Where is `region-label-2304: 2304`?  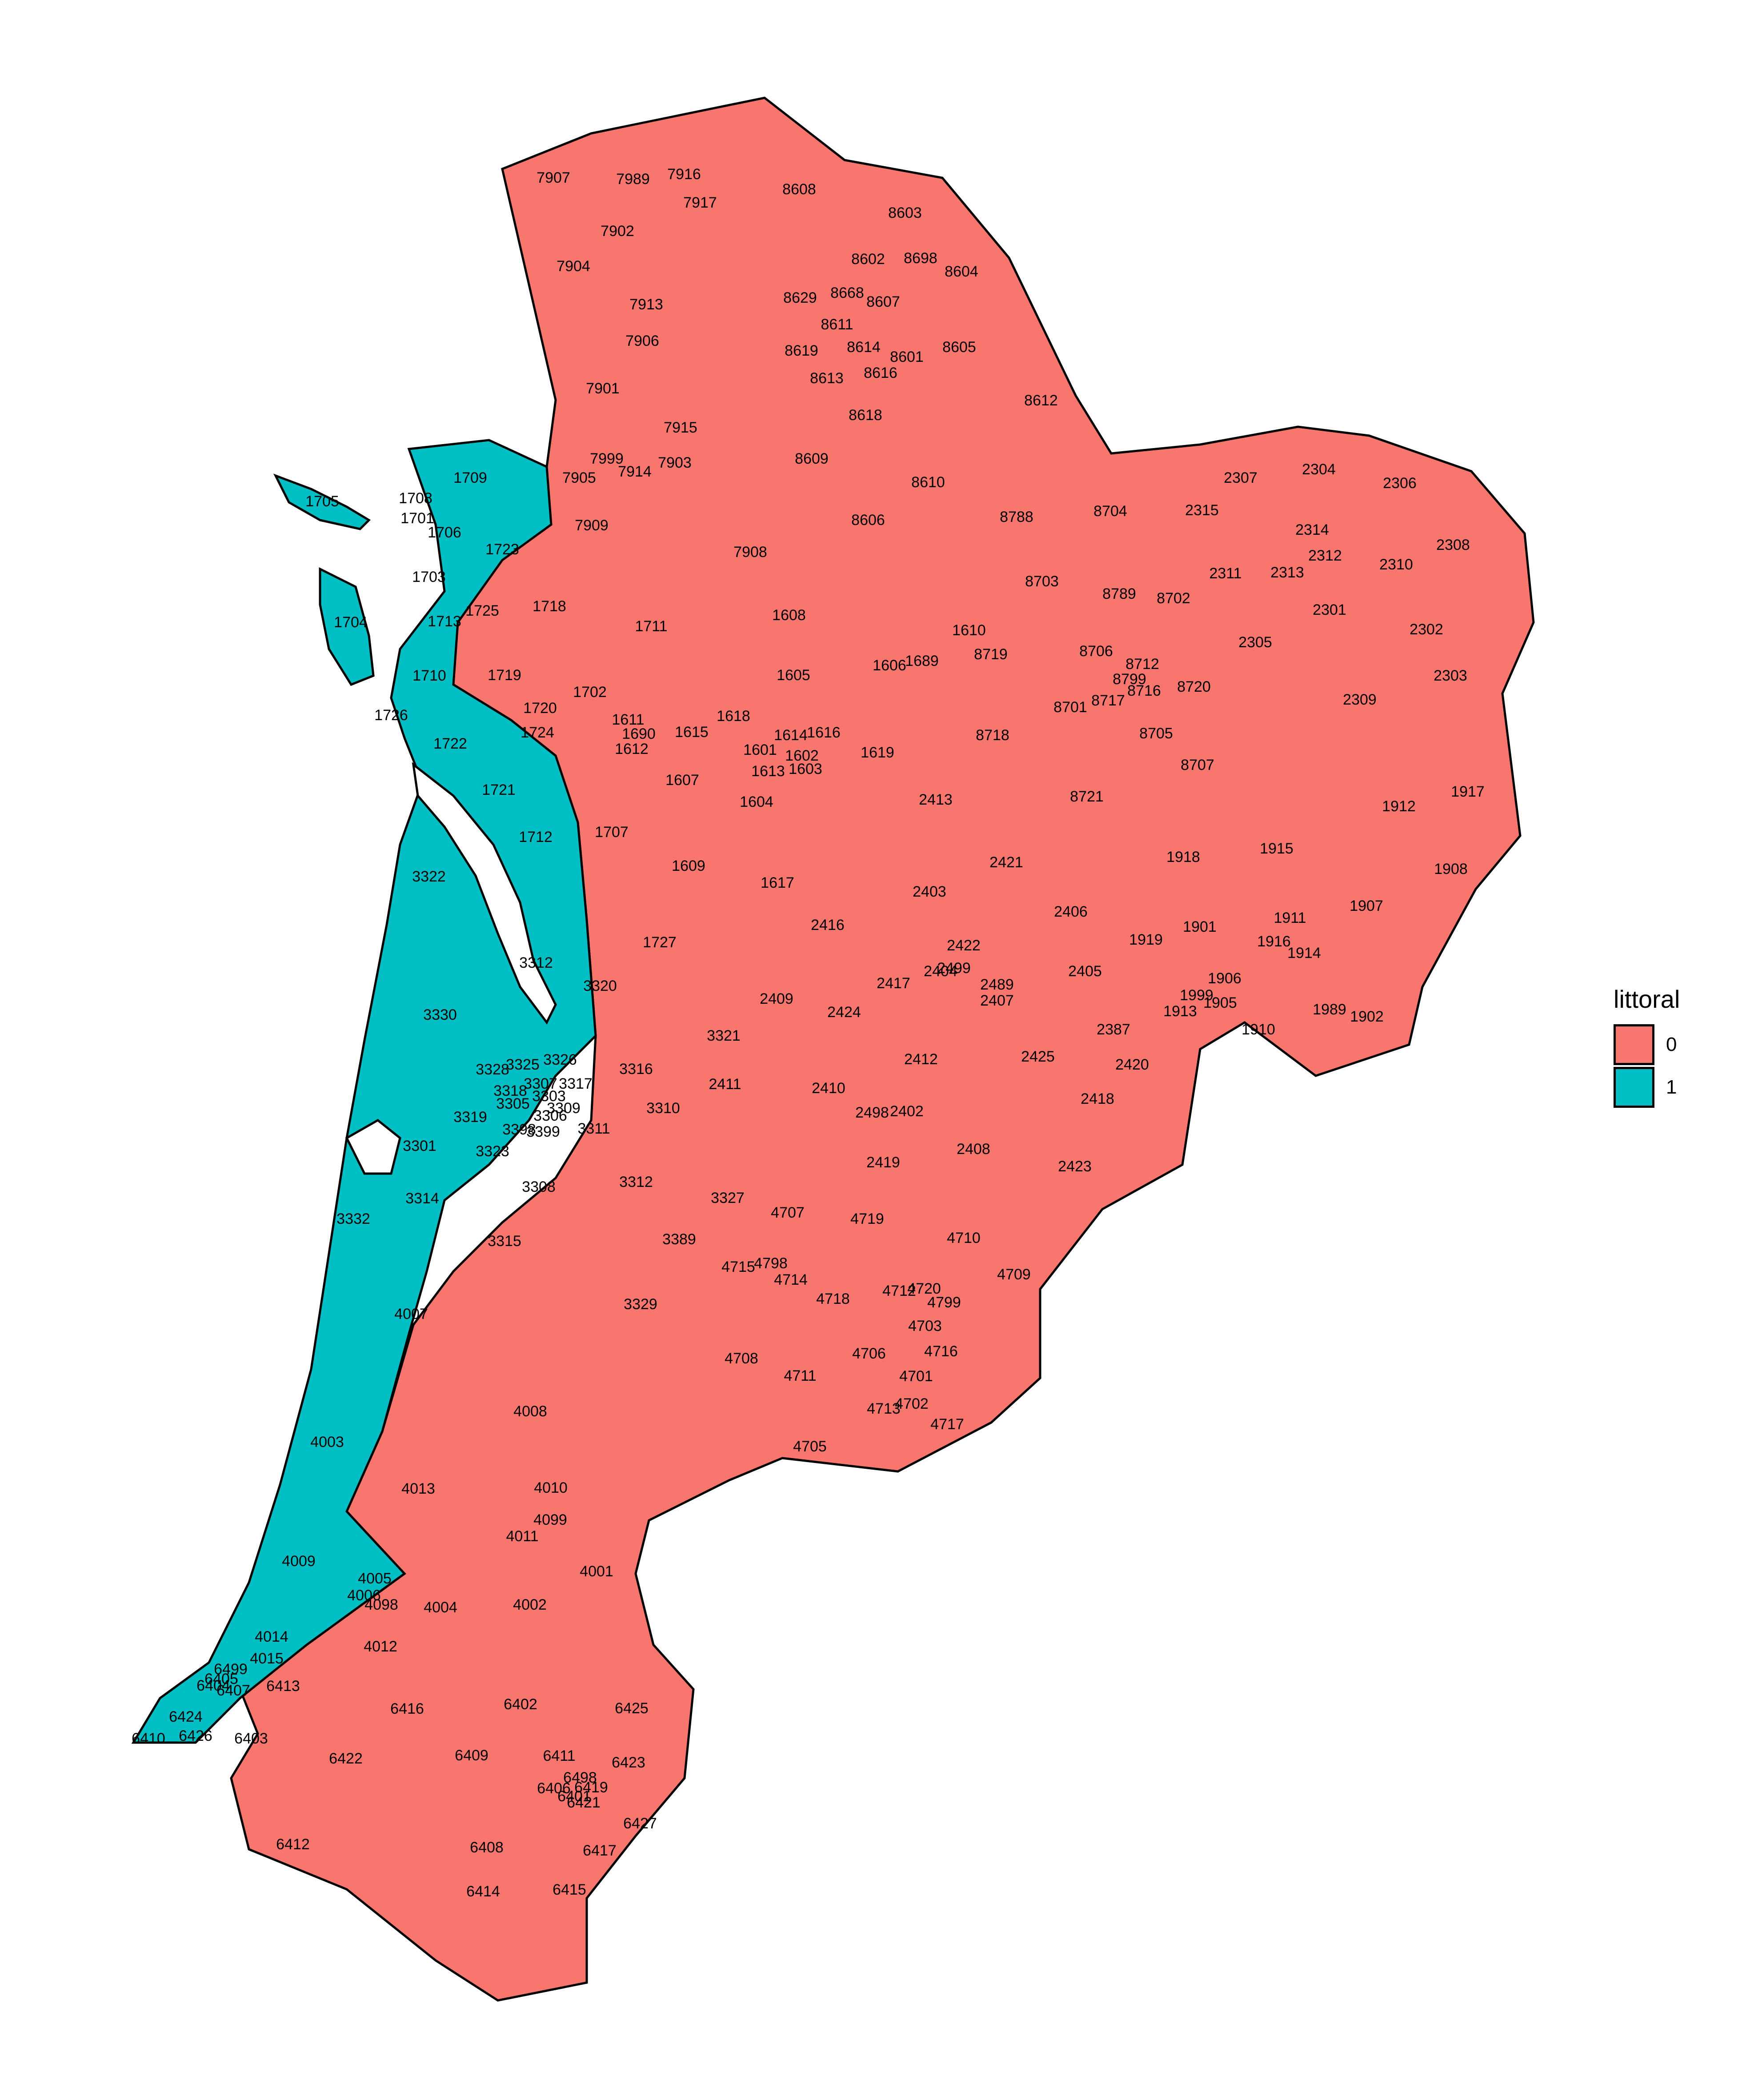 region-label-2304: 2304 is located at coordinates (1319, 469).